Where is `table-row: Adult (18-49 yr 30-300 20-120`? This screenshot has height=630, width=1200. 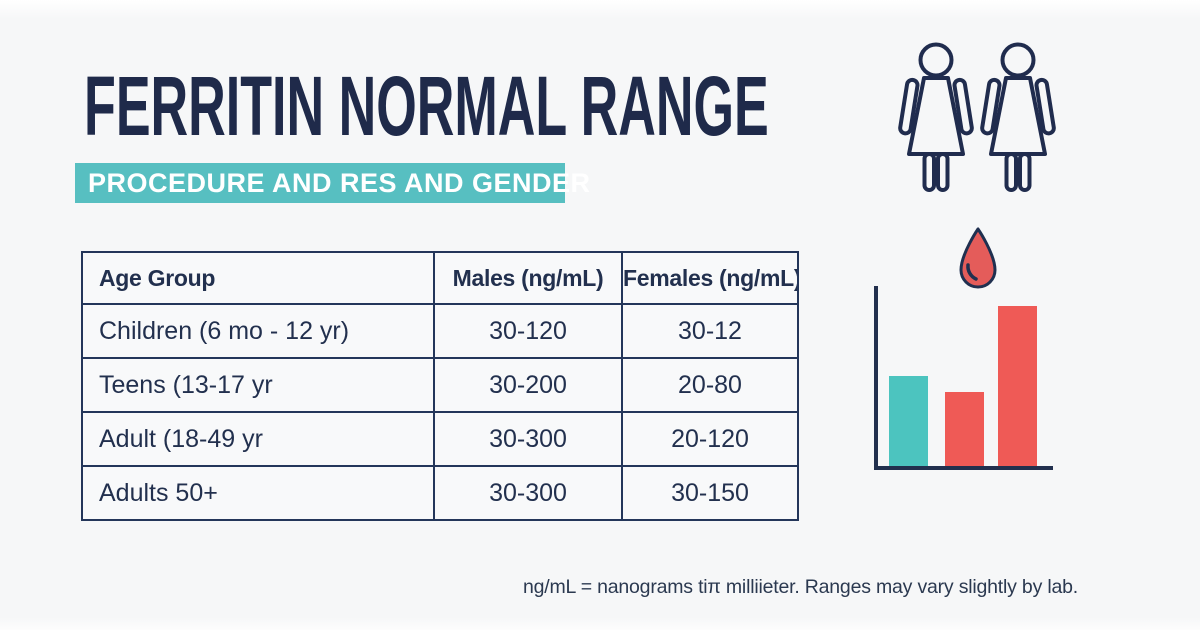 table-row: Adult (18-49 yr 30-300 20-120 is located at coordinates (440, 439).